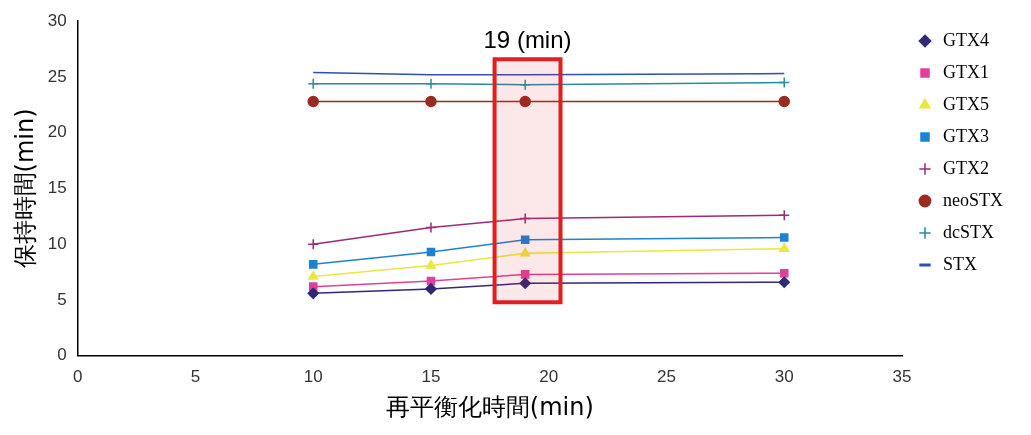  Describe the element at coordinates (973, 199) in the screenshot. I see `legend-label: neoSTX` at that location.